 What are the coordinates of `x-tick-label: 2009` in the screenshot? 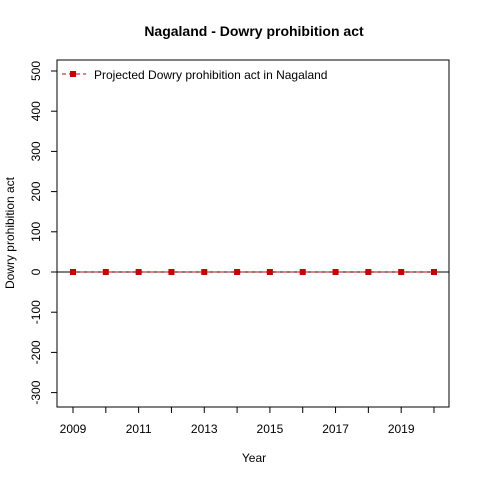 It's located at (73, 429).